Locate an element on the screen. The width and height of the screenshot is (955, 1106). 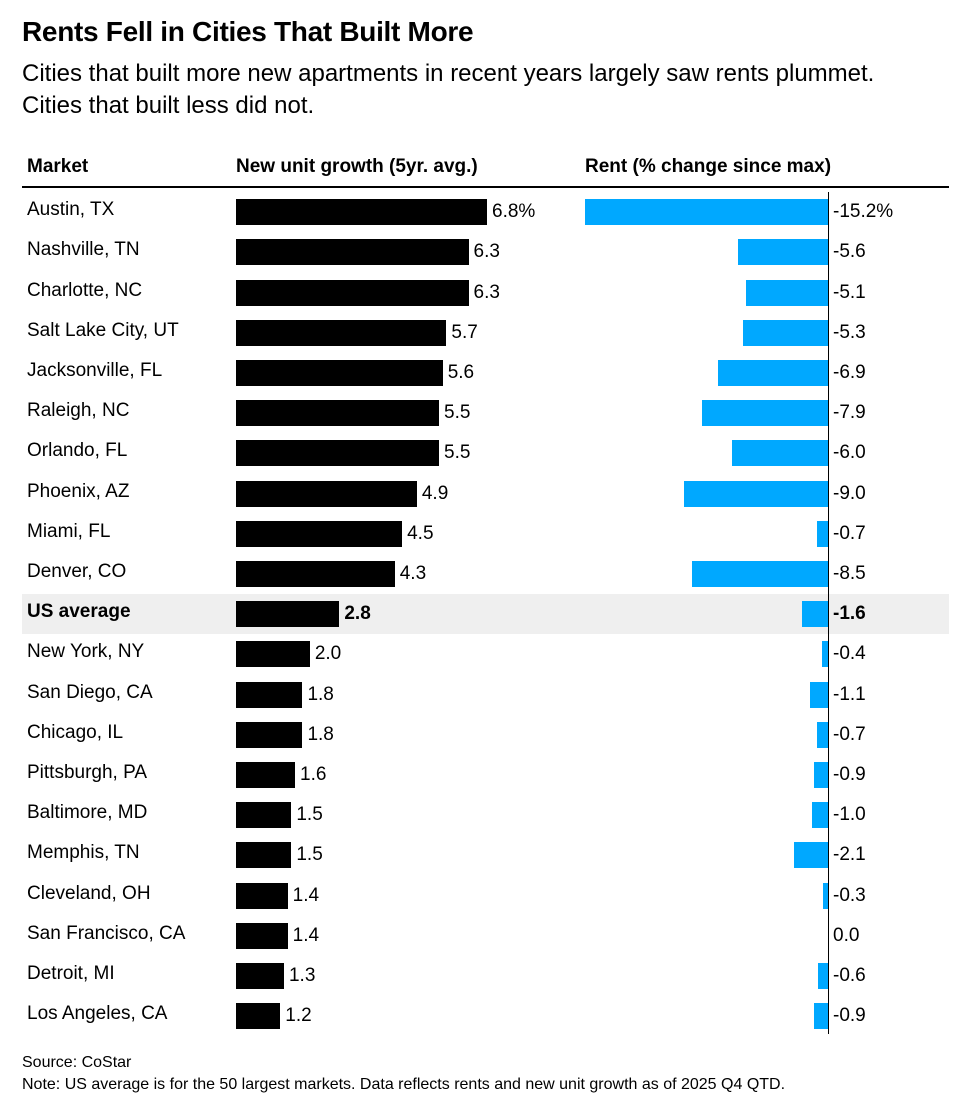
market-label-miami-fl: Miami, FL is located at coordinates (69, 531).